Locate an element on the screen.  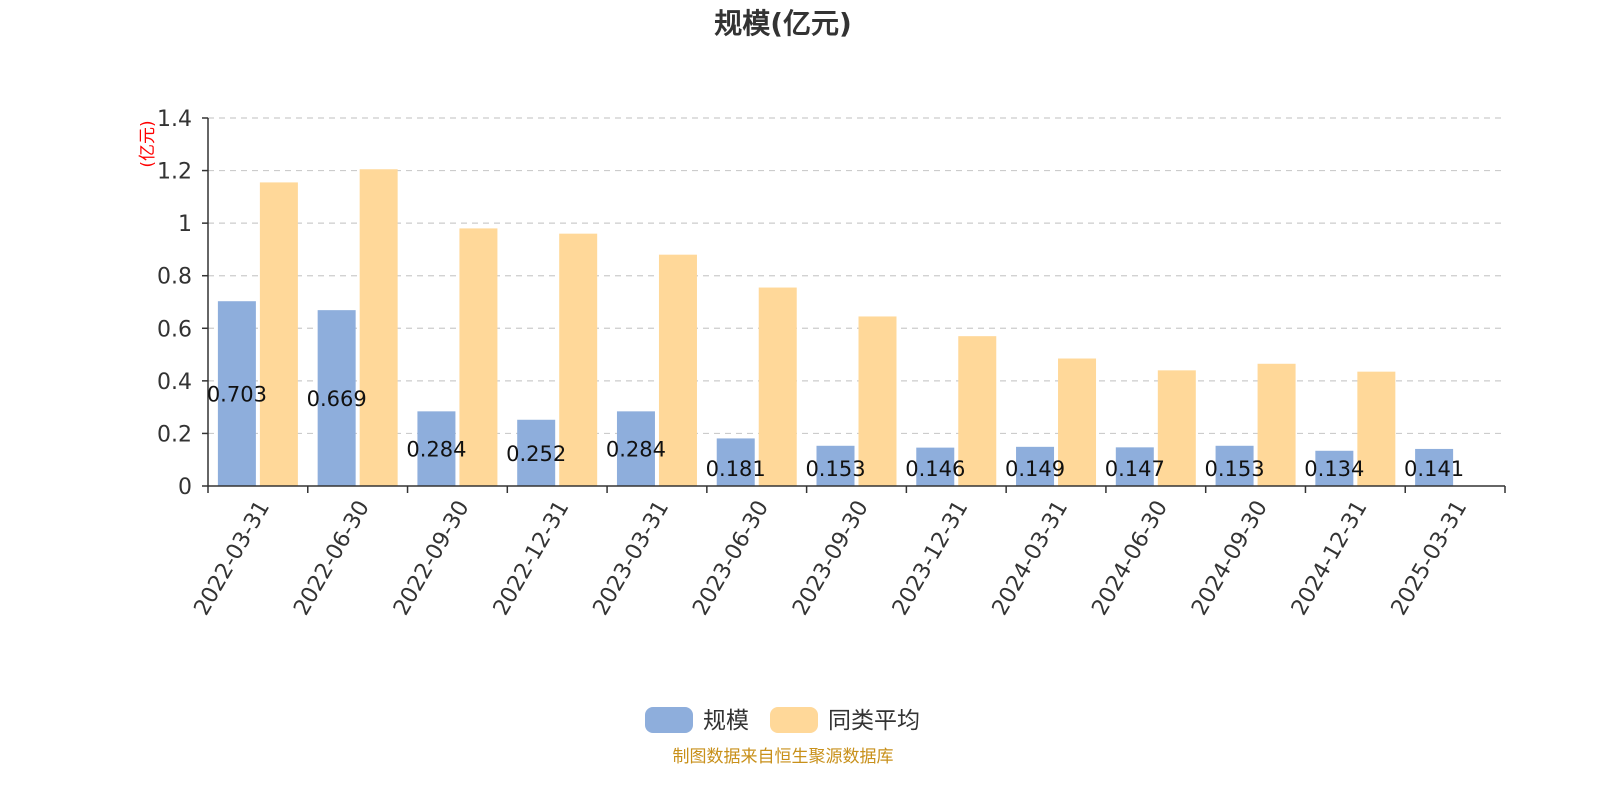
data-label: 0.146 is located at coordinates (935, 469).